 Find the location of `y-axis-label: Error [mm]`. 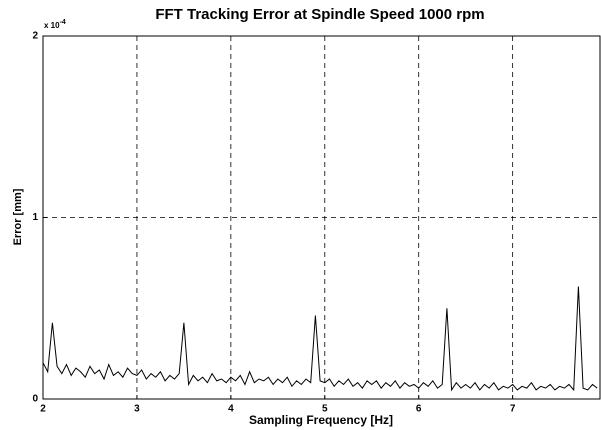

y-axis-label: Error [mm] is located at coordinates (18, 216).